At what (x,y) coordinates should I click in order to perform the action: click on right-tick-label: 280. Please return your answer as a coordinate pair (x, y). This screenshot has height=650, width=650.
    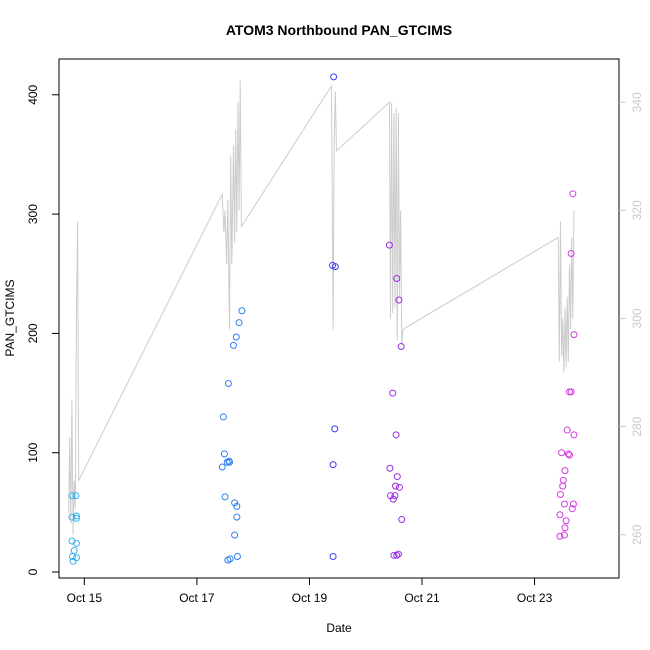
    Looking at the image, I should click on (637, 426).